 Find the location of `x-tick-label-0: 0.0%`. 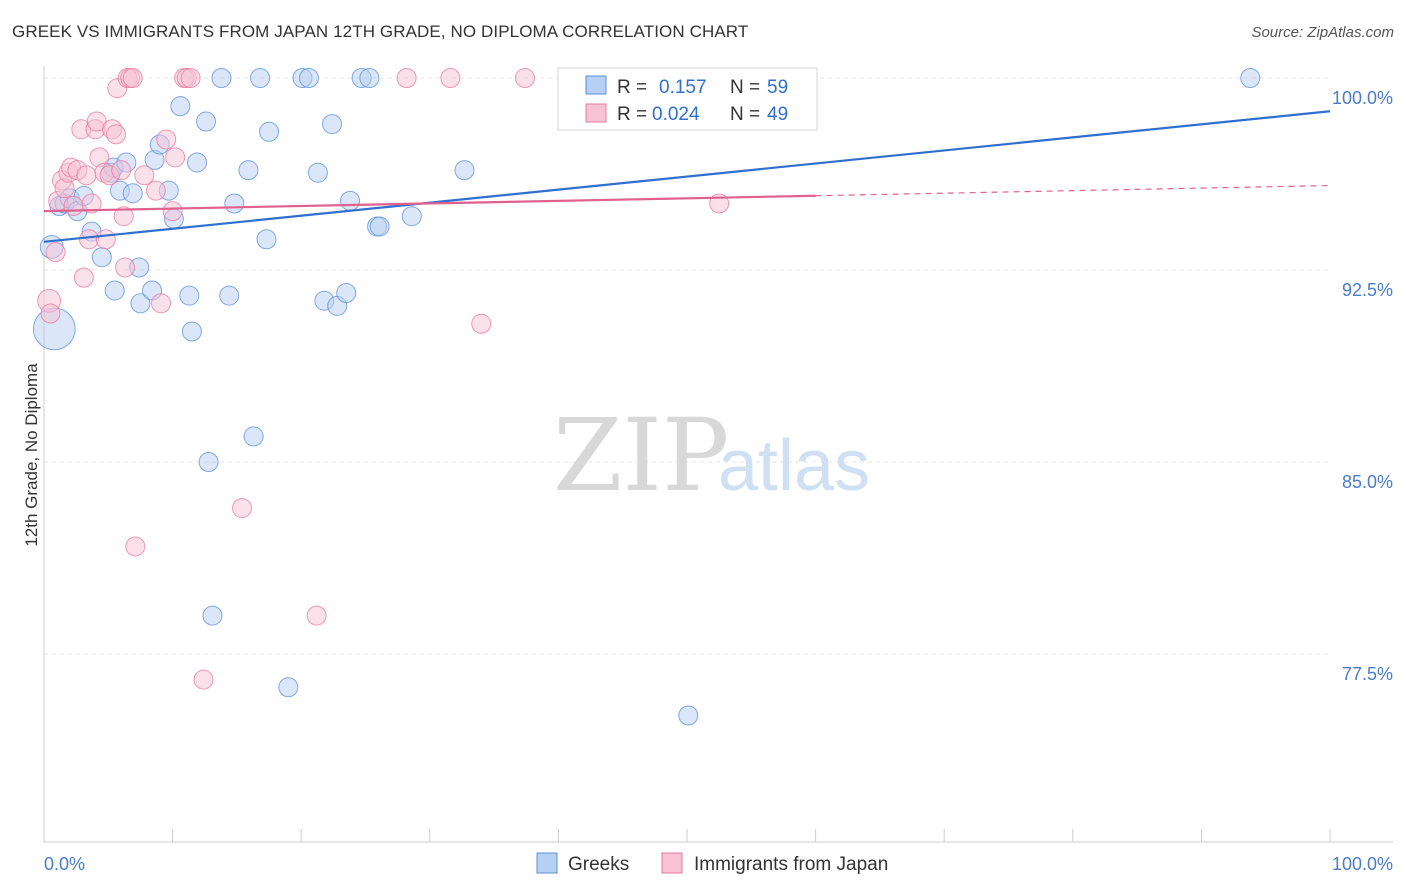

x-tick-label-0: 0.0% is located at coordinates (64, 864).